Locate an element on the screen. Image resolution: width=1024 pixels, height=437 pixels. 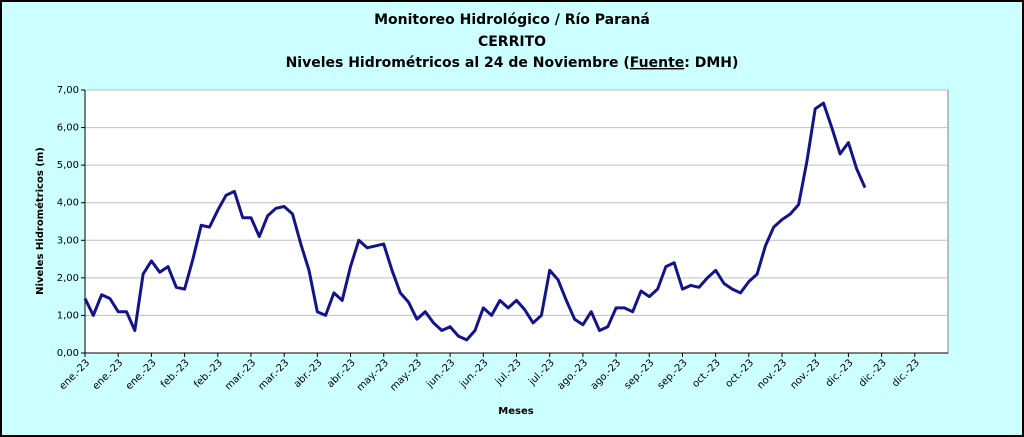
y-tick-label: 4,00 is located at coordinates (68, 203).